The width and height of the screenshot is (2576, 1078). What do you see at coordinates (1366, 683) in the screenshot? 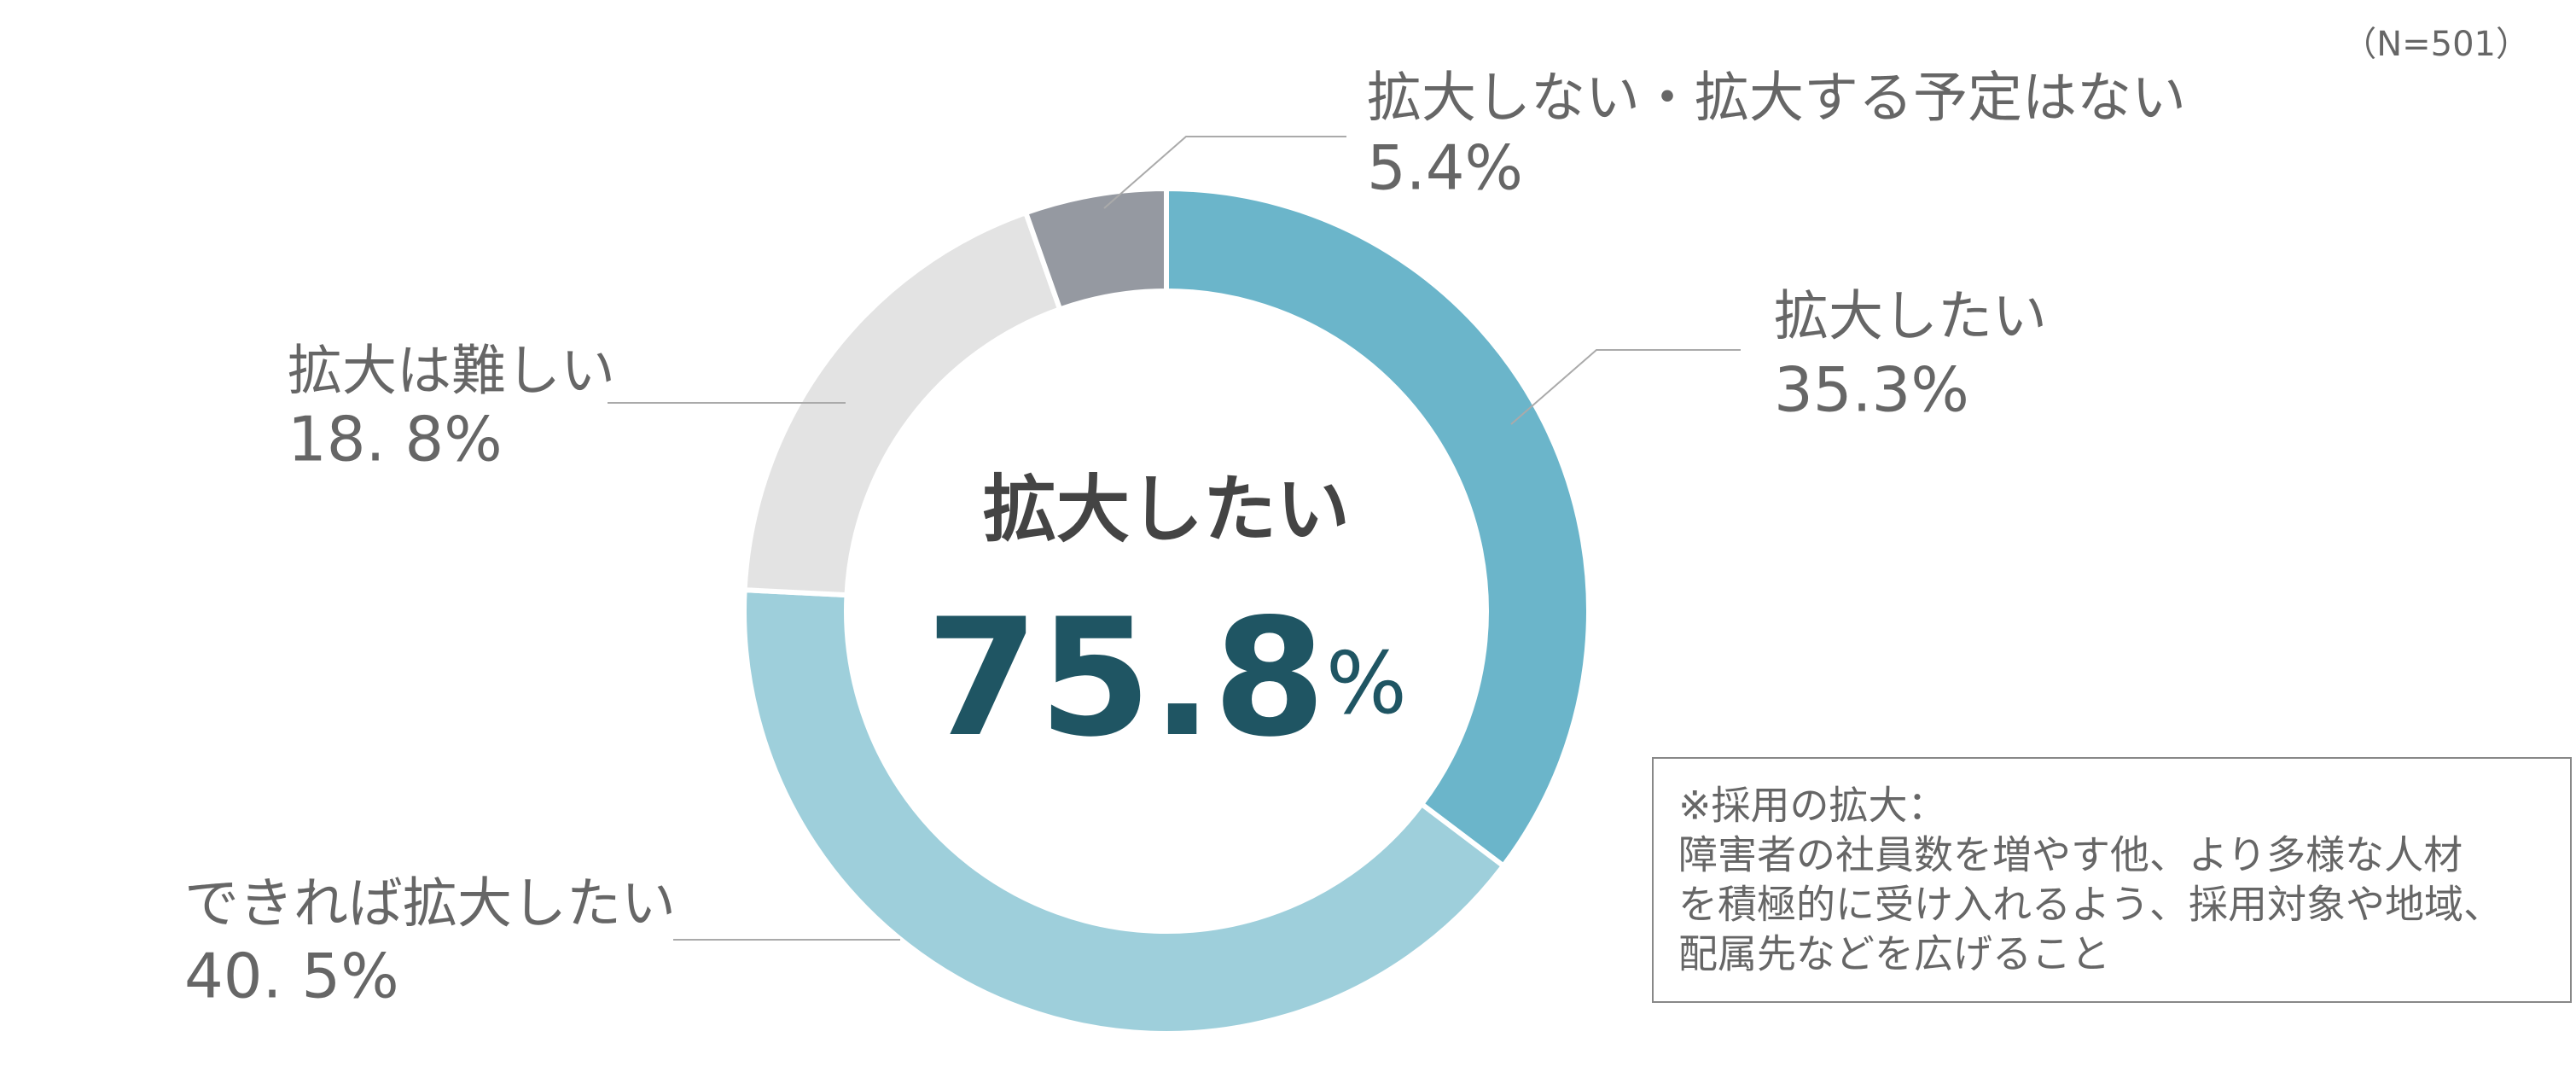
I see `center-unit: %` at bounding box center [1366, 683].